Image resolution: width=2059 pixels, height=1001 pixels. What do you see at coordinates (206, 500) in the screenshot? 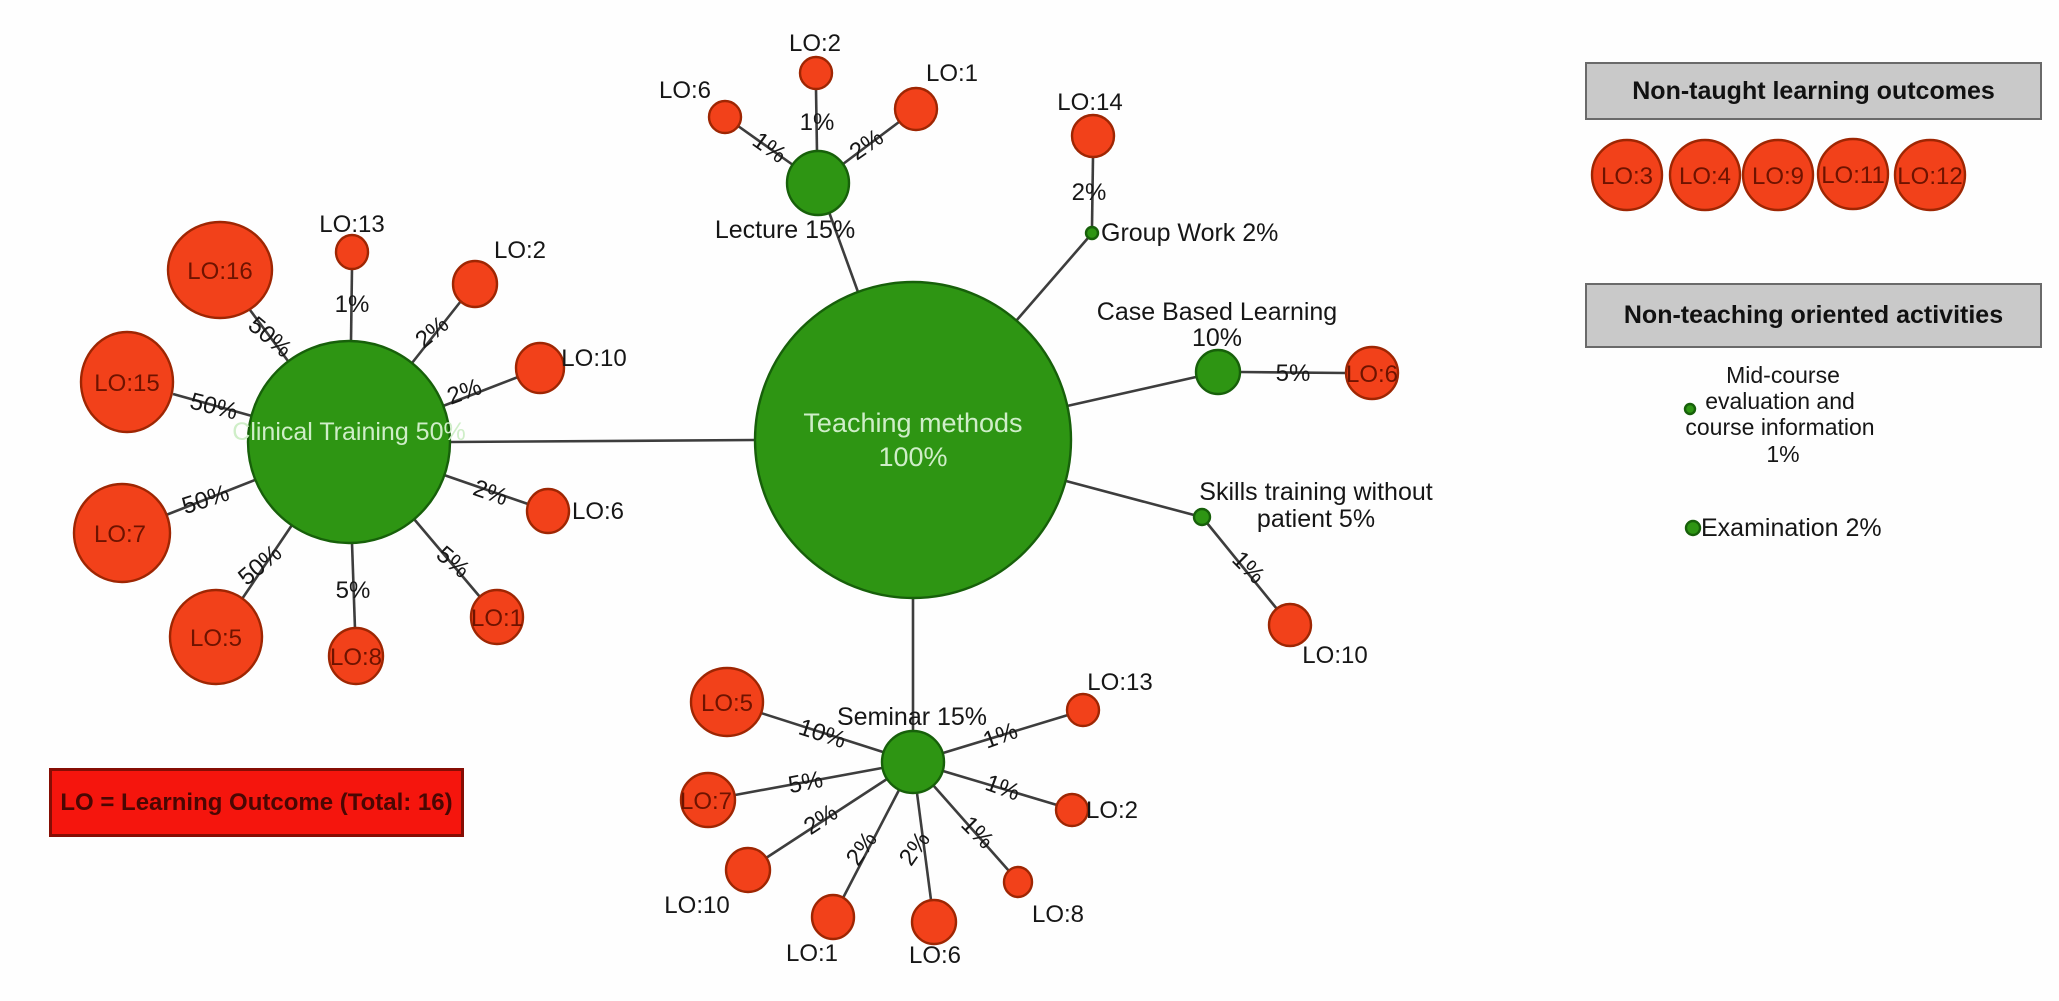
I see `pct-clinical-lo7: 50%` at bounding box center [206, 500].